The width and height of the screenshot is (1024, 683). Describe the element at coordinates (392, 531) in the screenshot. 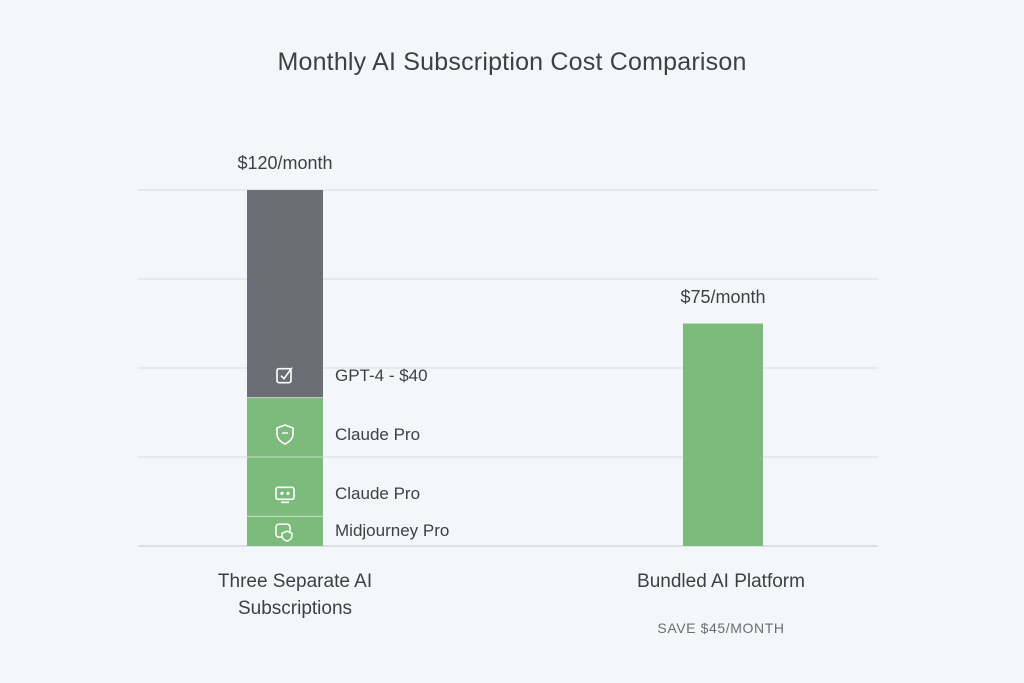

I see `segment-label: Midjourney Pro` at that location.